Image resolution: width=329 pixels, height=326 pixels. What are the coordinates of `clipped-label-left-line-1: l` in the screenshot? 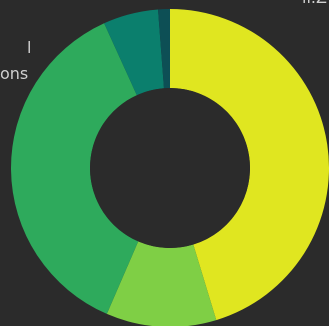 It's located at (29, 47).